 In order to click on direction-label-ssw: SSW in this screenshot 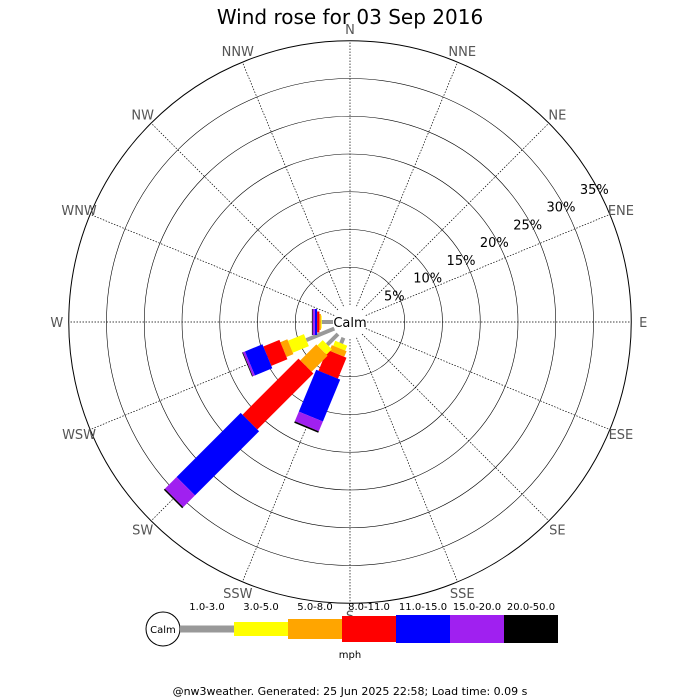, I will do `click(238, 594)`.